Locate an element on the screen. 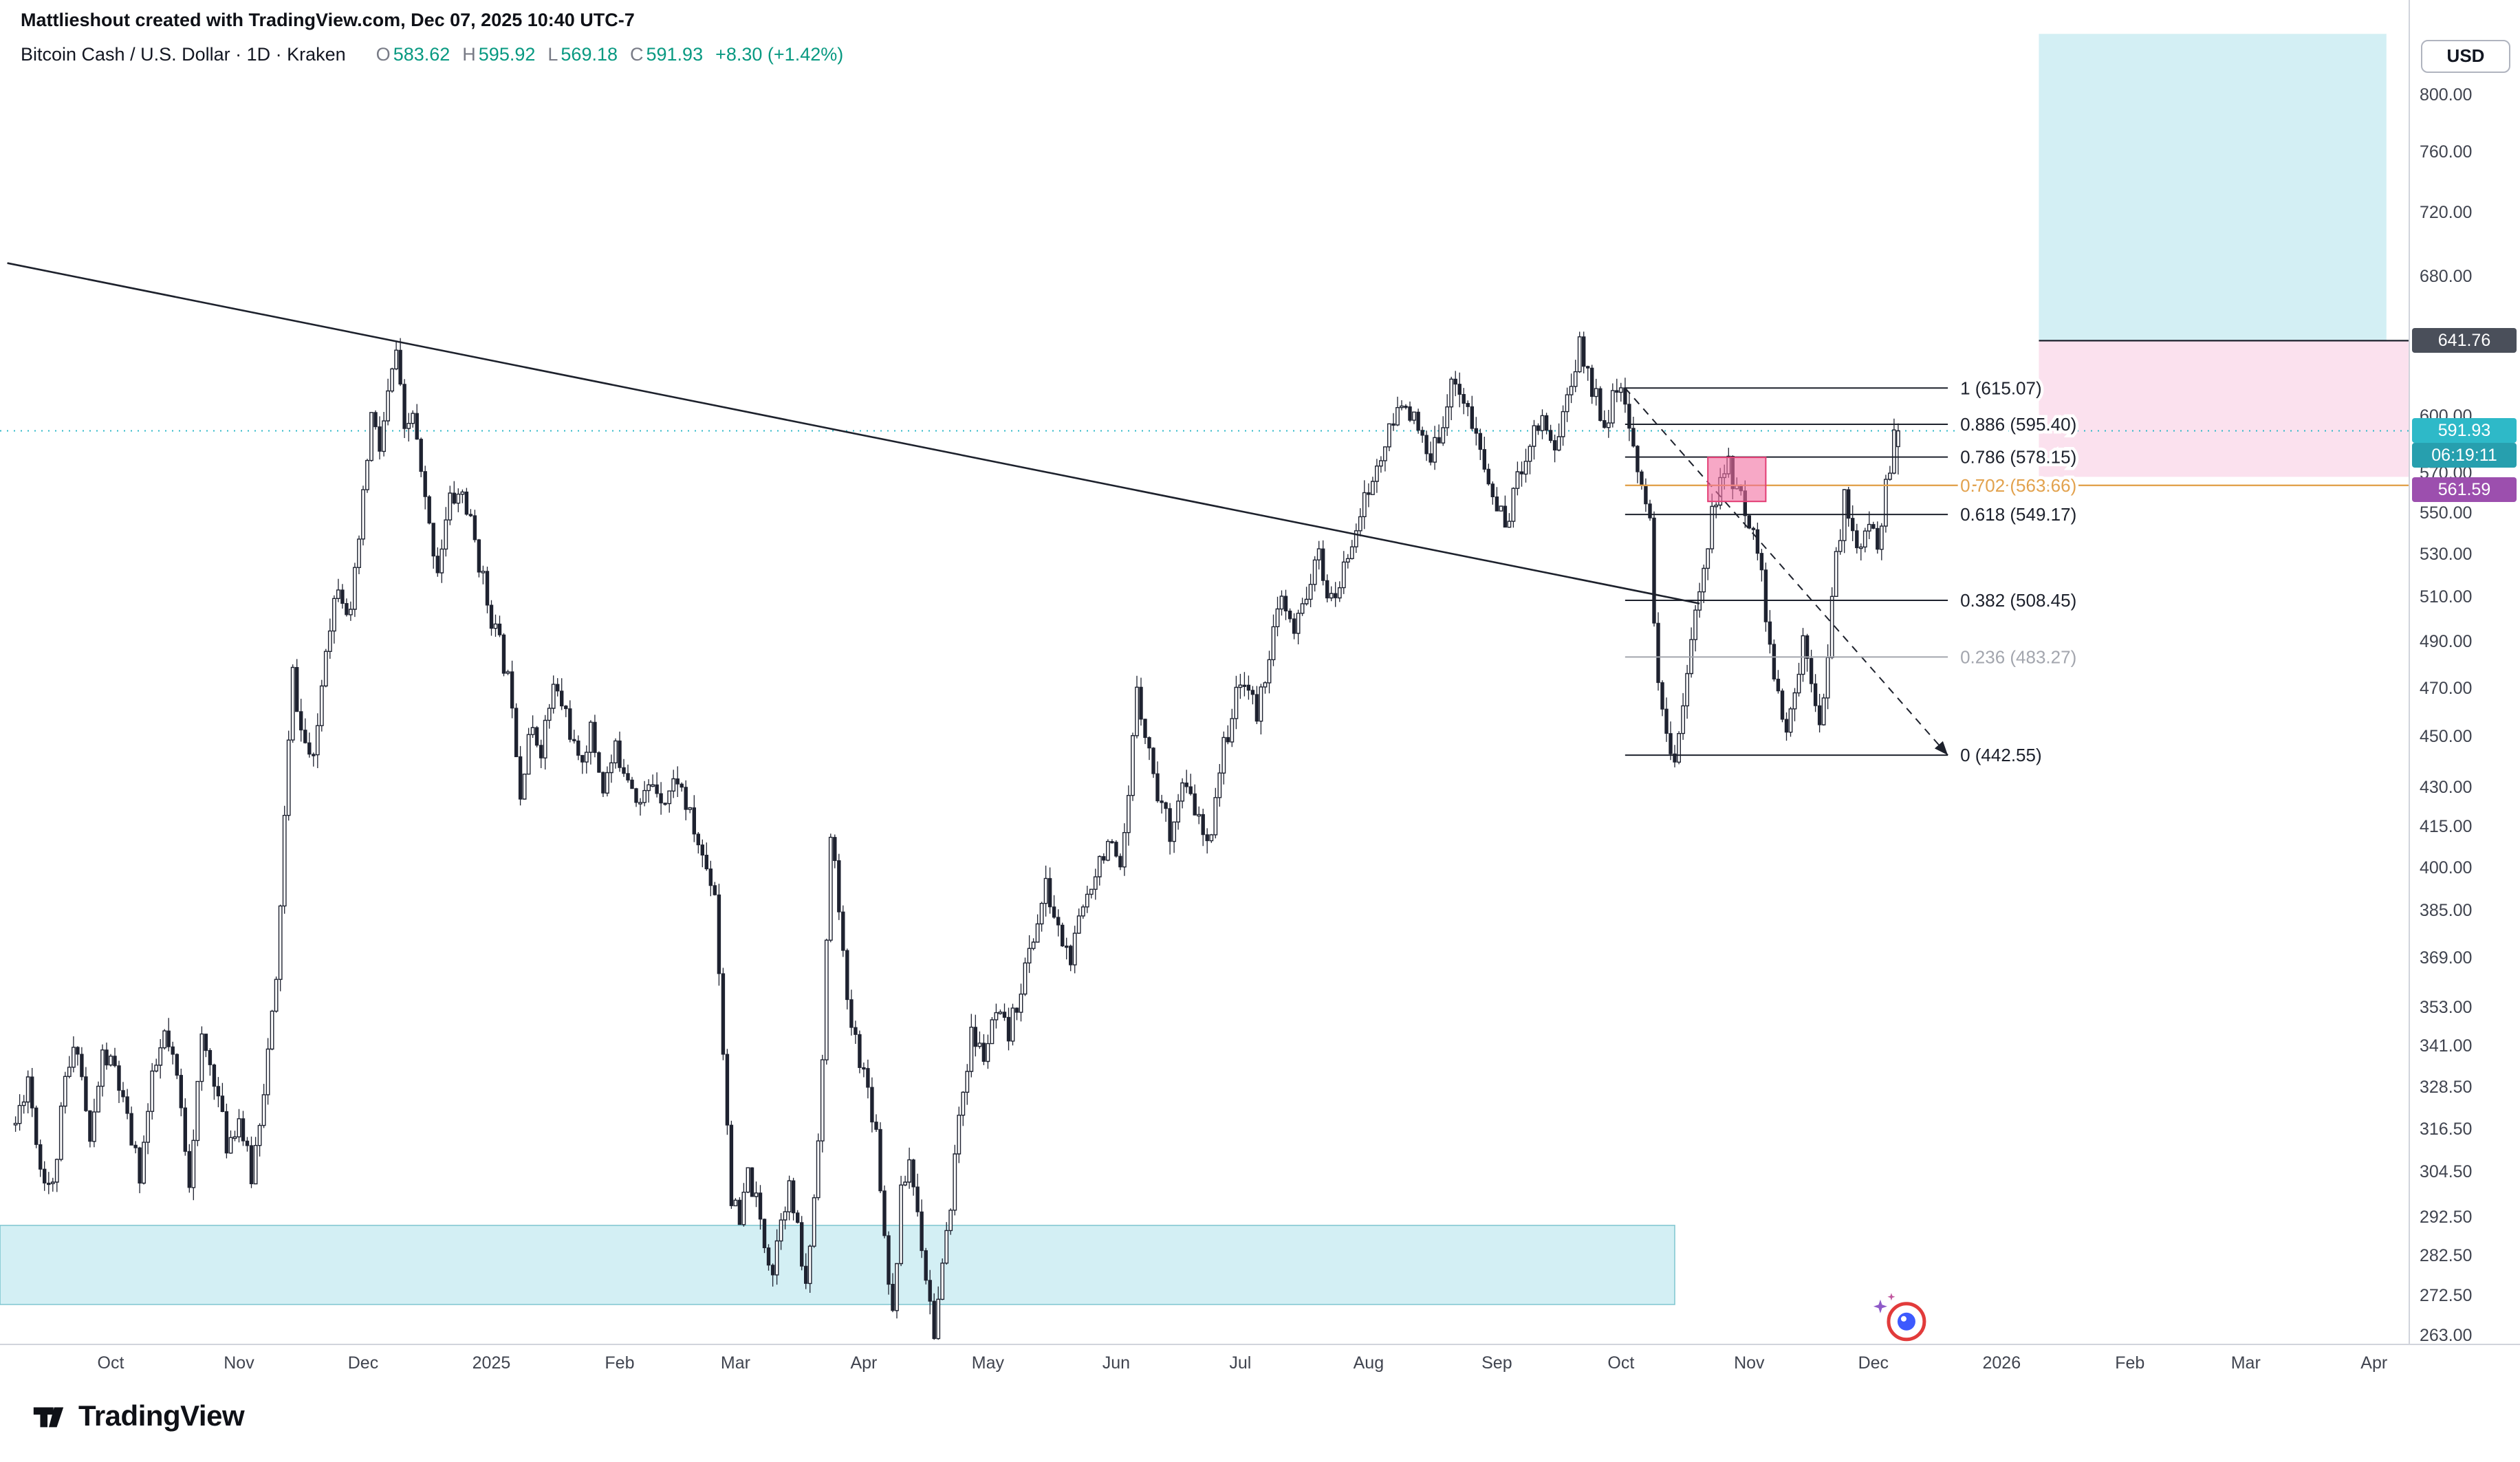 The height and width of the screenshot is (1462, 2520). ohlc-letter: H is located at coordinates (469, 54).